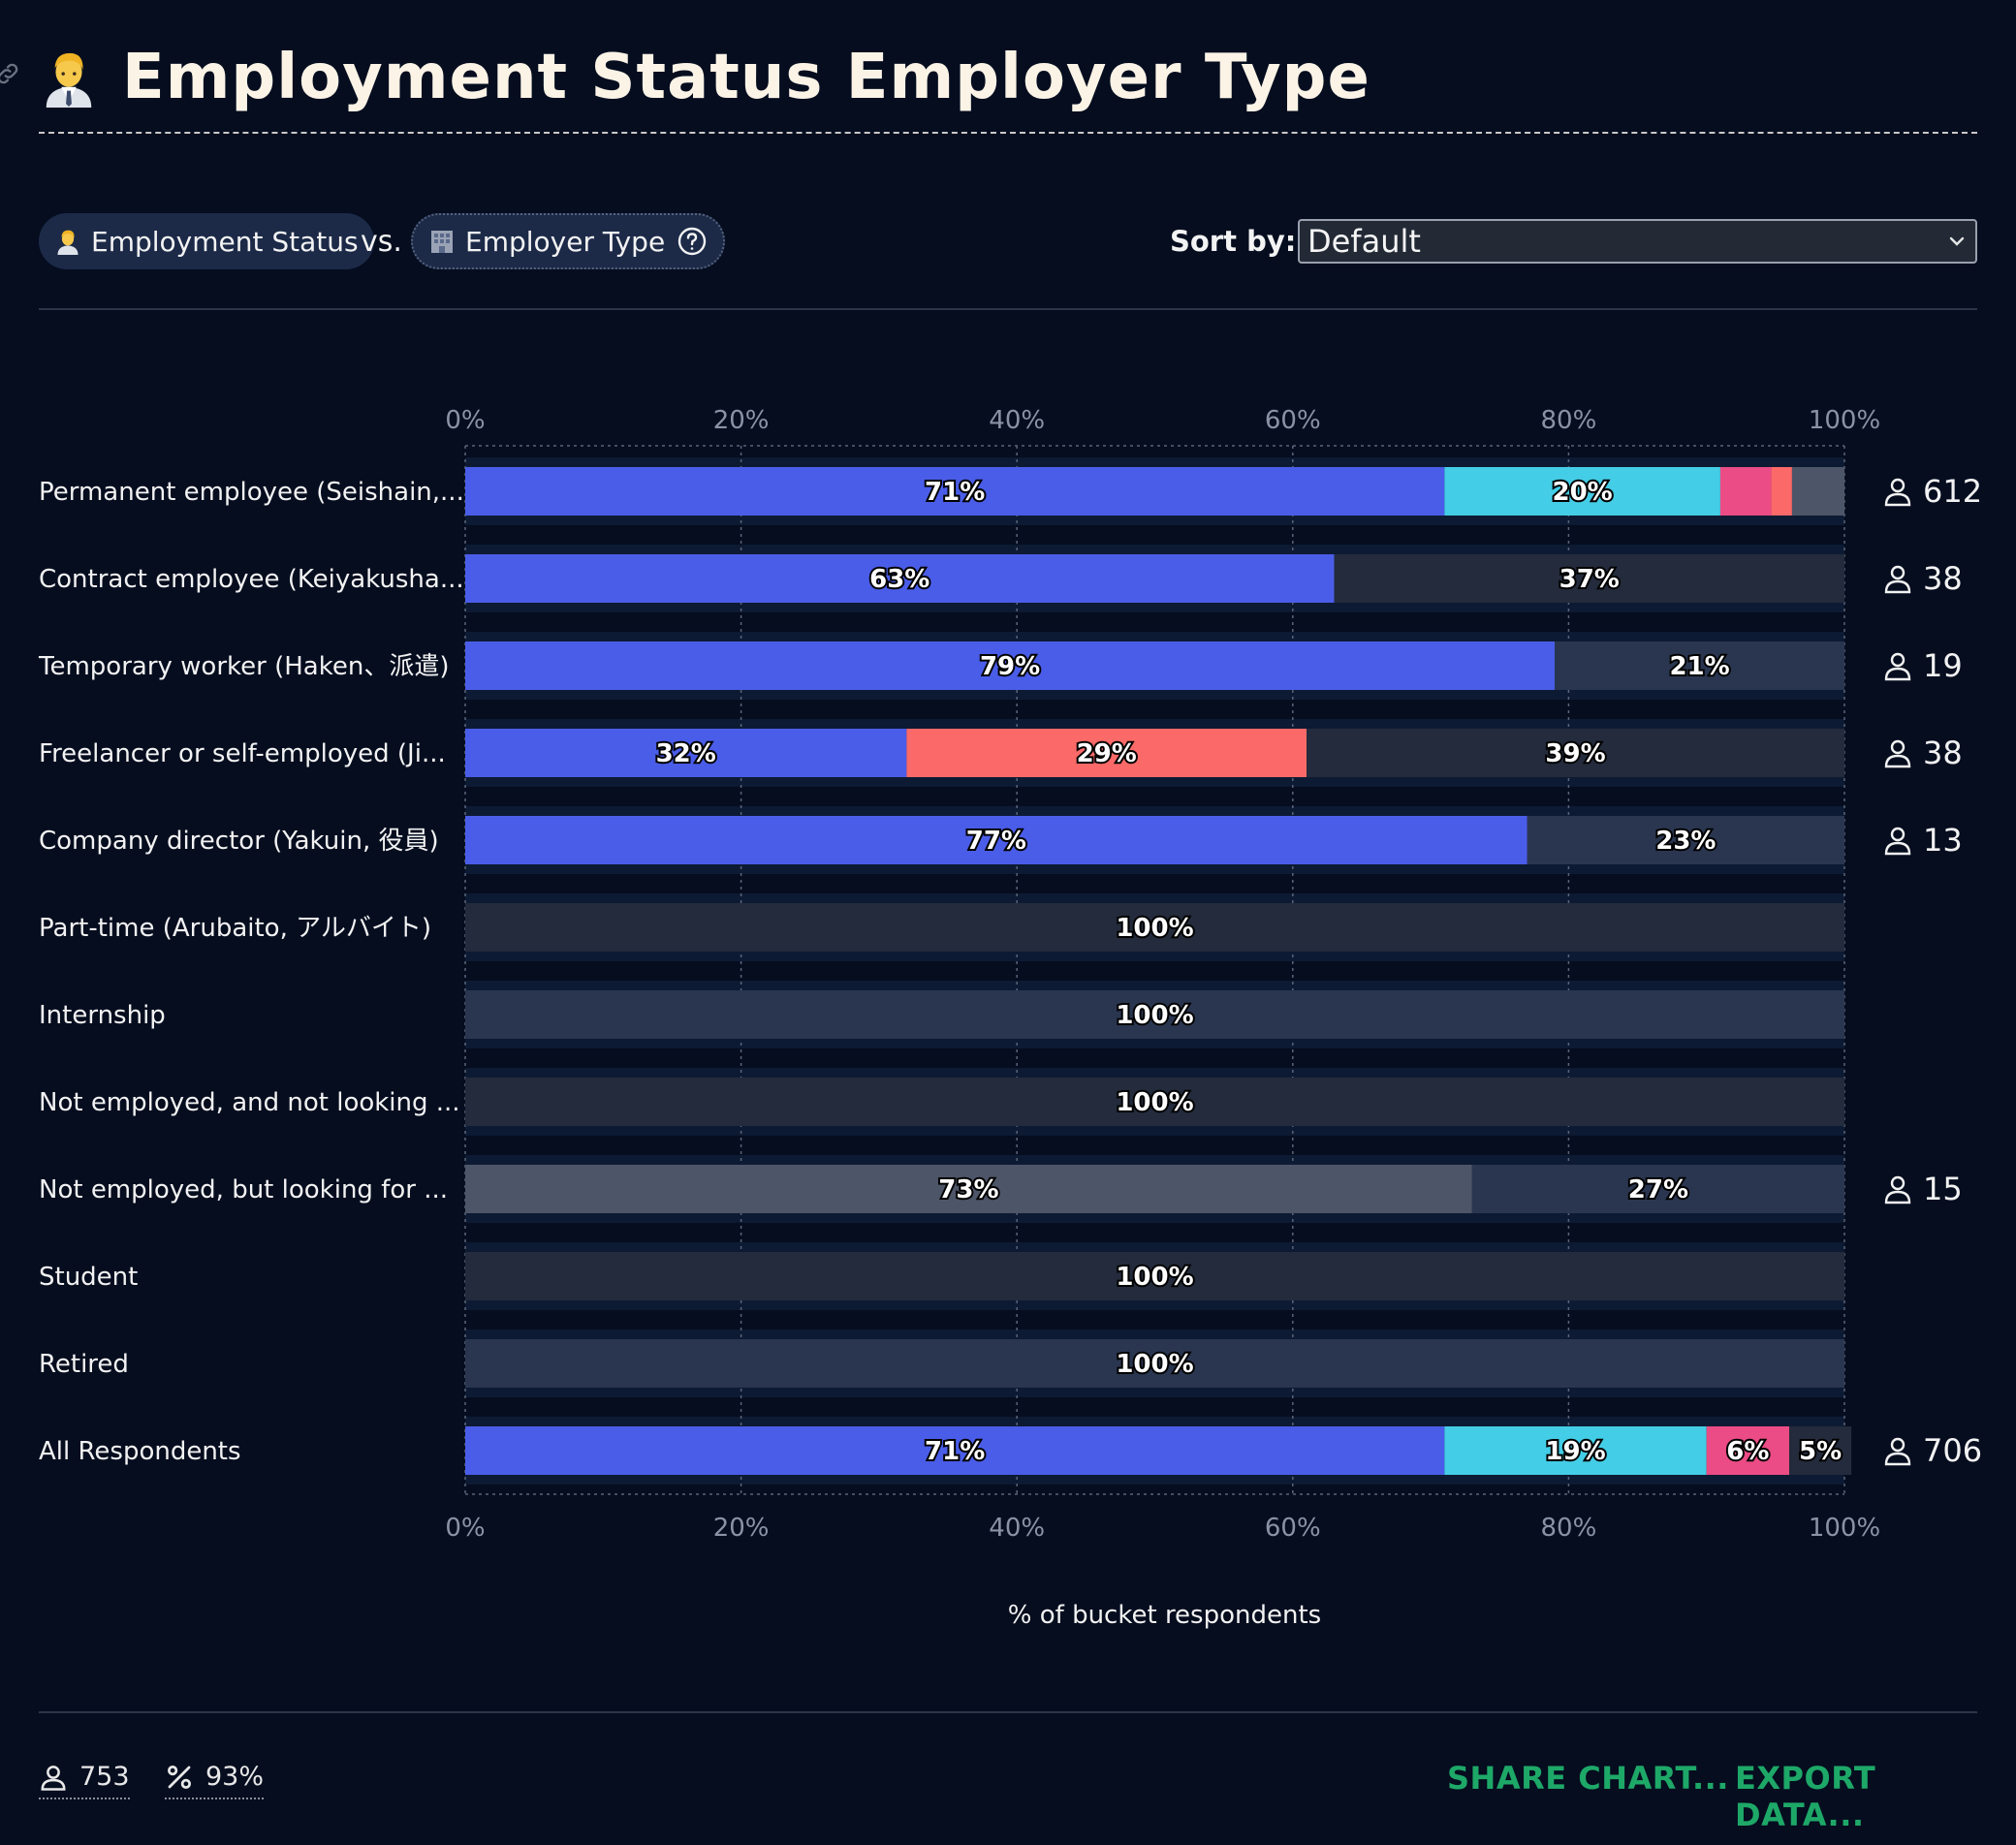 The height and width of the screenshot is (1845, 2016). Describe the element at coordinates (465, 1528) in the screenshot. I see `x-tick-label-bottom: 0%` at that location.